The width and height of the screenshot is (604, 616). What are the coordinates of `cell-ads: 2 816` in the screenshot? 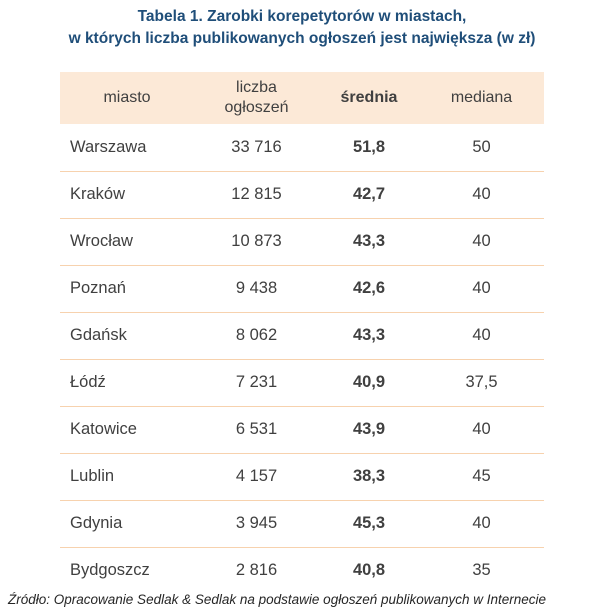 It's located at (256, 570).